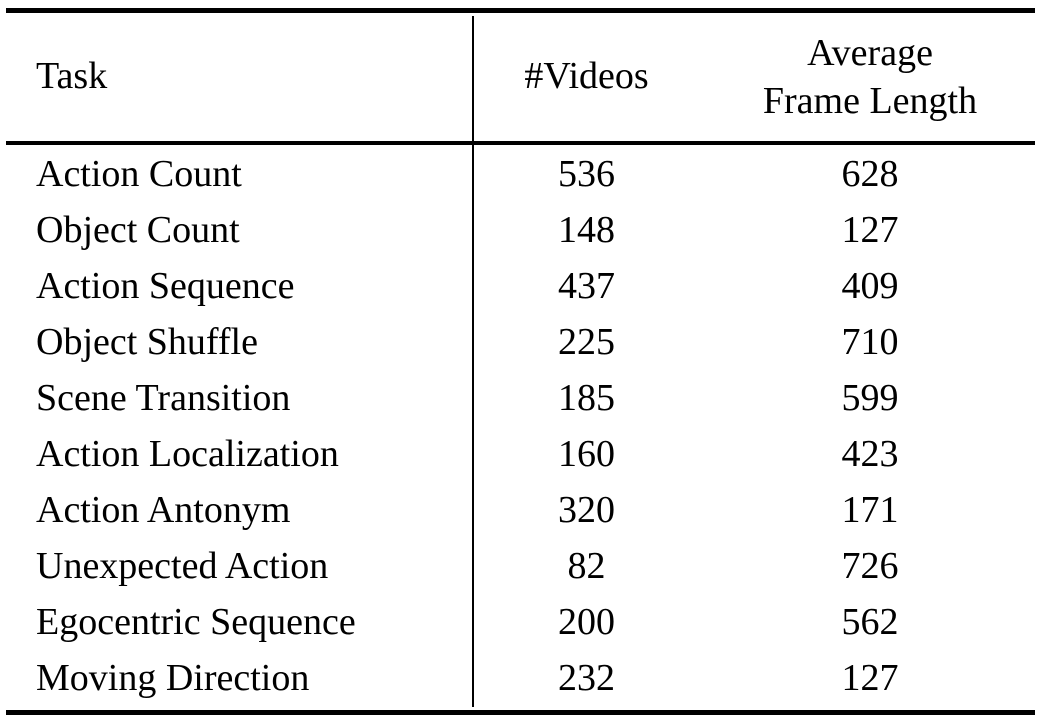 The width and height of the screenshot is (1040, 725). I want to click on task-name-cell: Scene Transition, so click(163, 398).